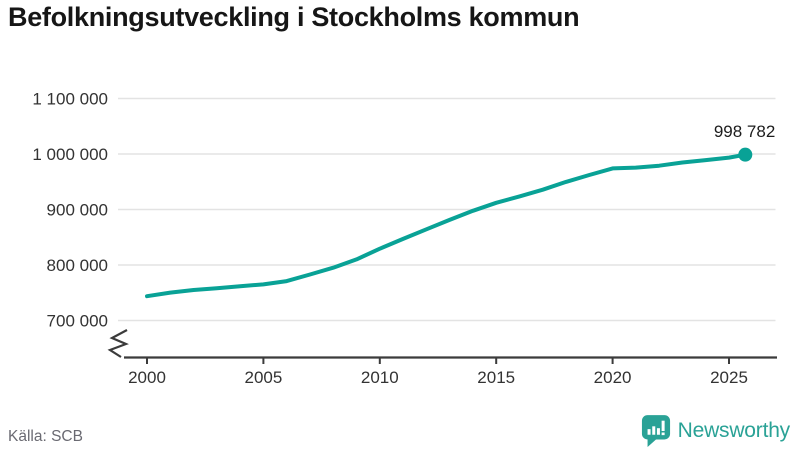 This screenshot has width=800, height=450. I want to click on y-tick-label: 1 100 000, so click(70, 99).